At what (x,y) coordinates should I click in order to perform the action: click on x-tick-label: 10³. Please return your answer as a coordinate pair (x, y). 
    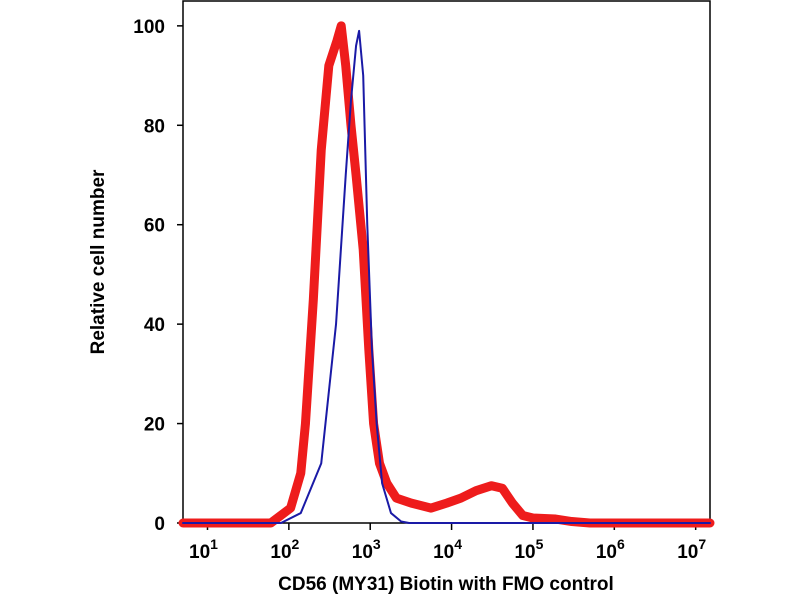
    Looking at the image, I should click on (366, 549).